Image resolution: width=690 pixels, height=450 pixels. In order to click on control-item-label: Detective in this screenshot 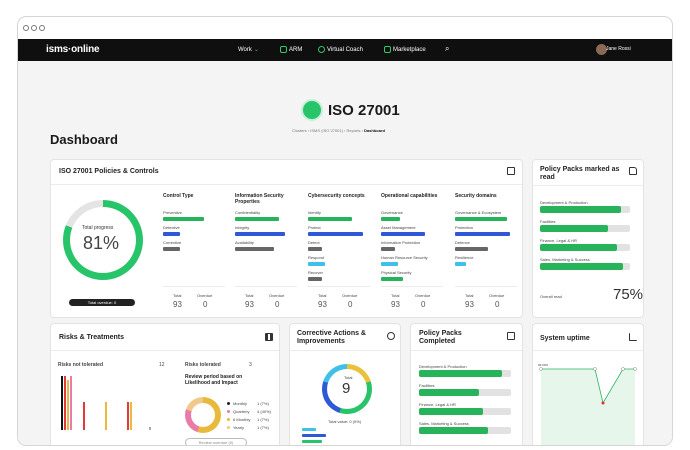, I will do `click(171, 227)`.